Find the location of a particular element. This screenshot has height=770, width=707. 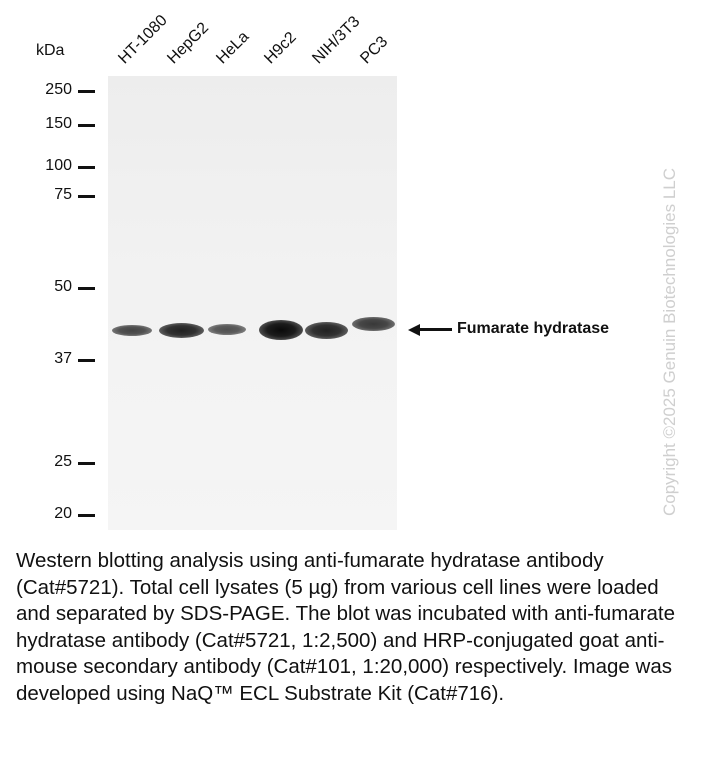

lane-label-nih3t3: NIH/3T3 is located at coordinates (336, 40).